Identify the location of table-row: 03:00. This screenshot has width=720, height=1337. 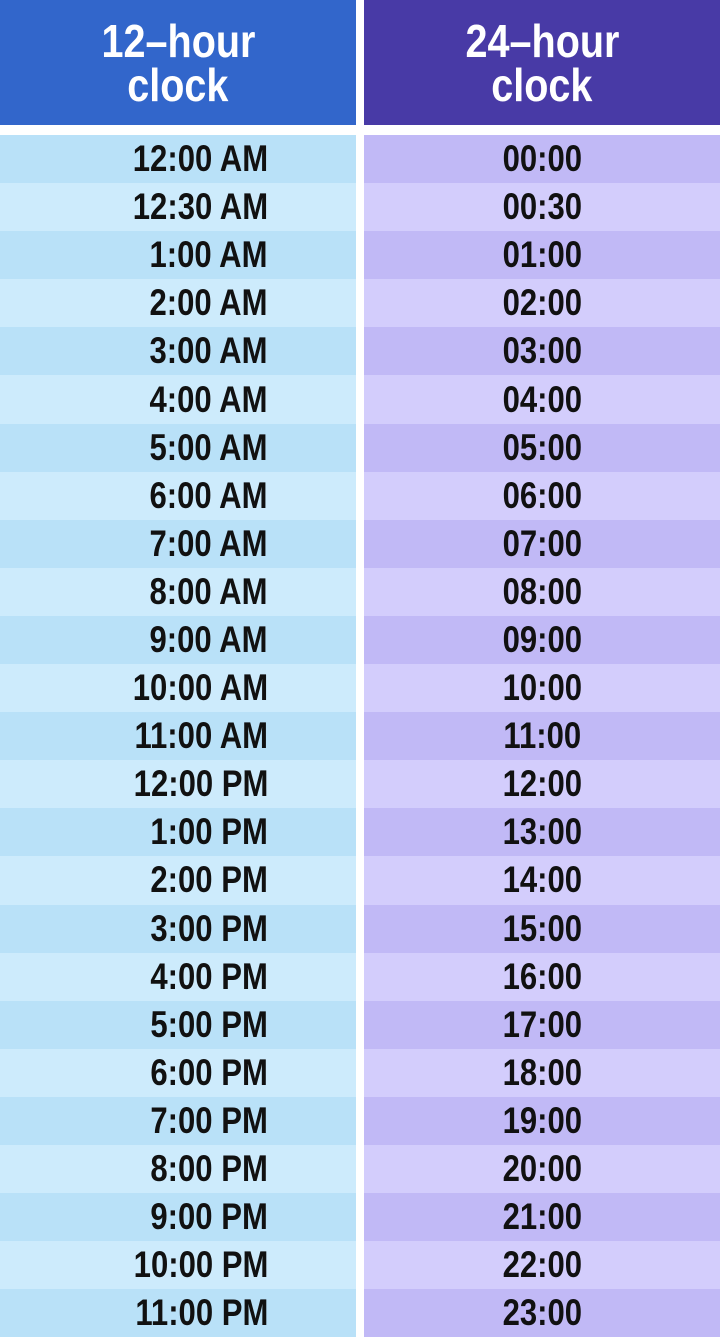
(542, 351).